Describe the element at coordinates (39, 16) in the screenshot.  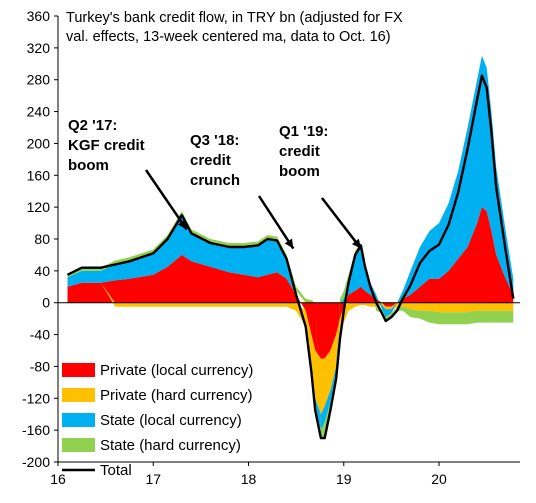
I see `y-tick-label: 360` at that location.